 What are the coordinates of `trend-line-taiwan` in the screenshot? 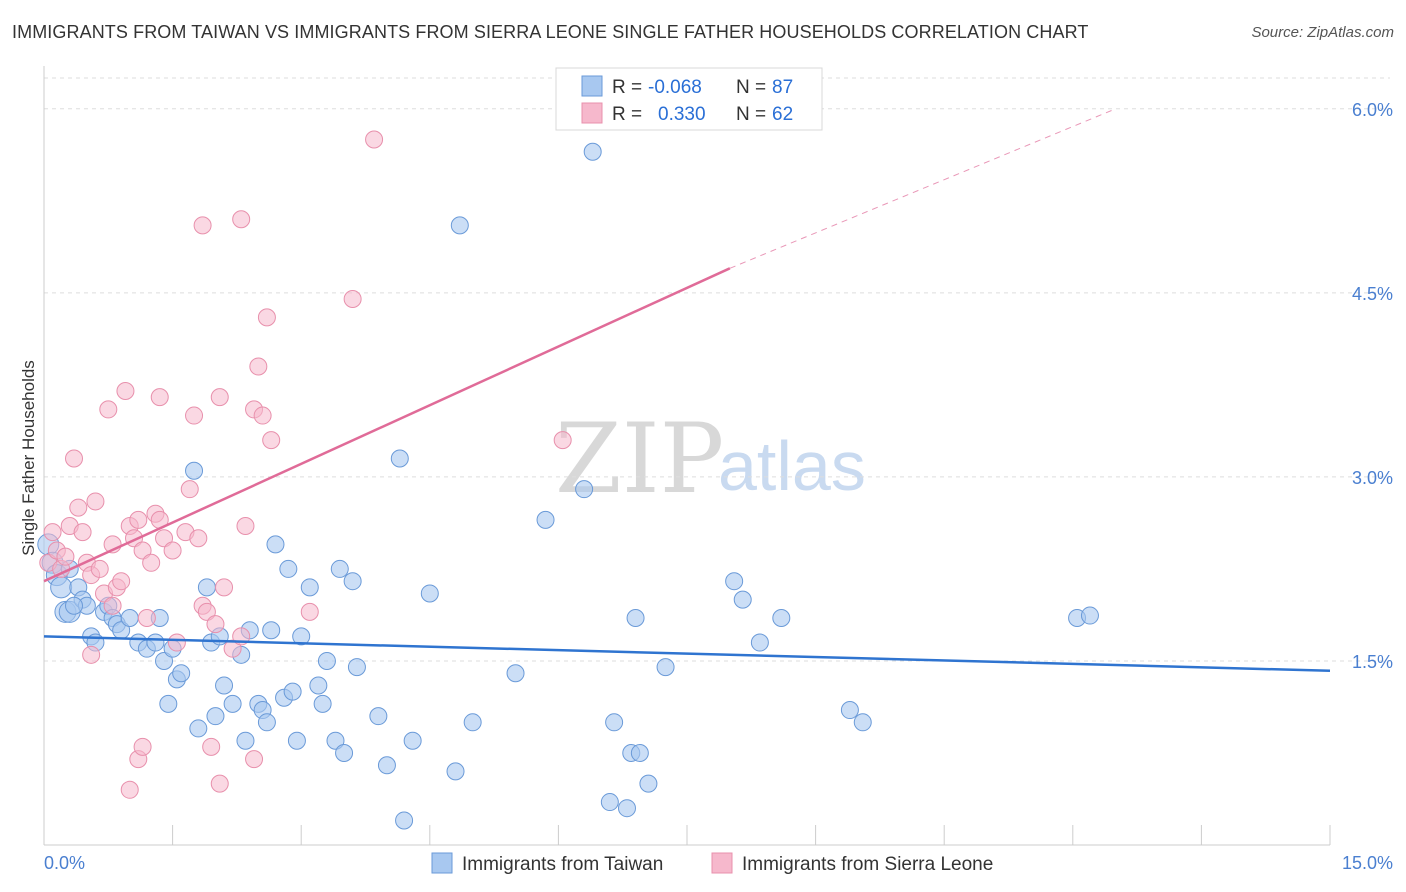 It's located at (687, 654).